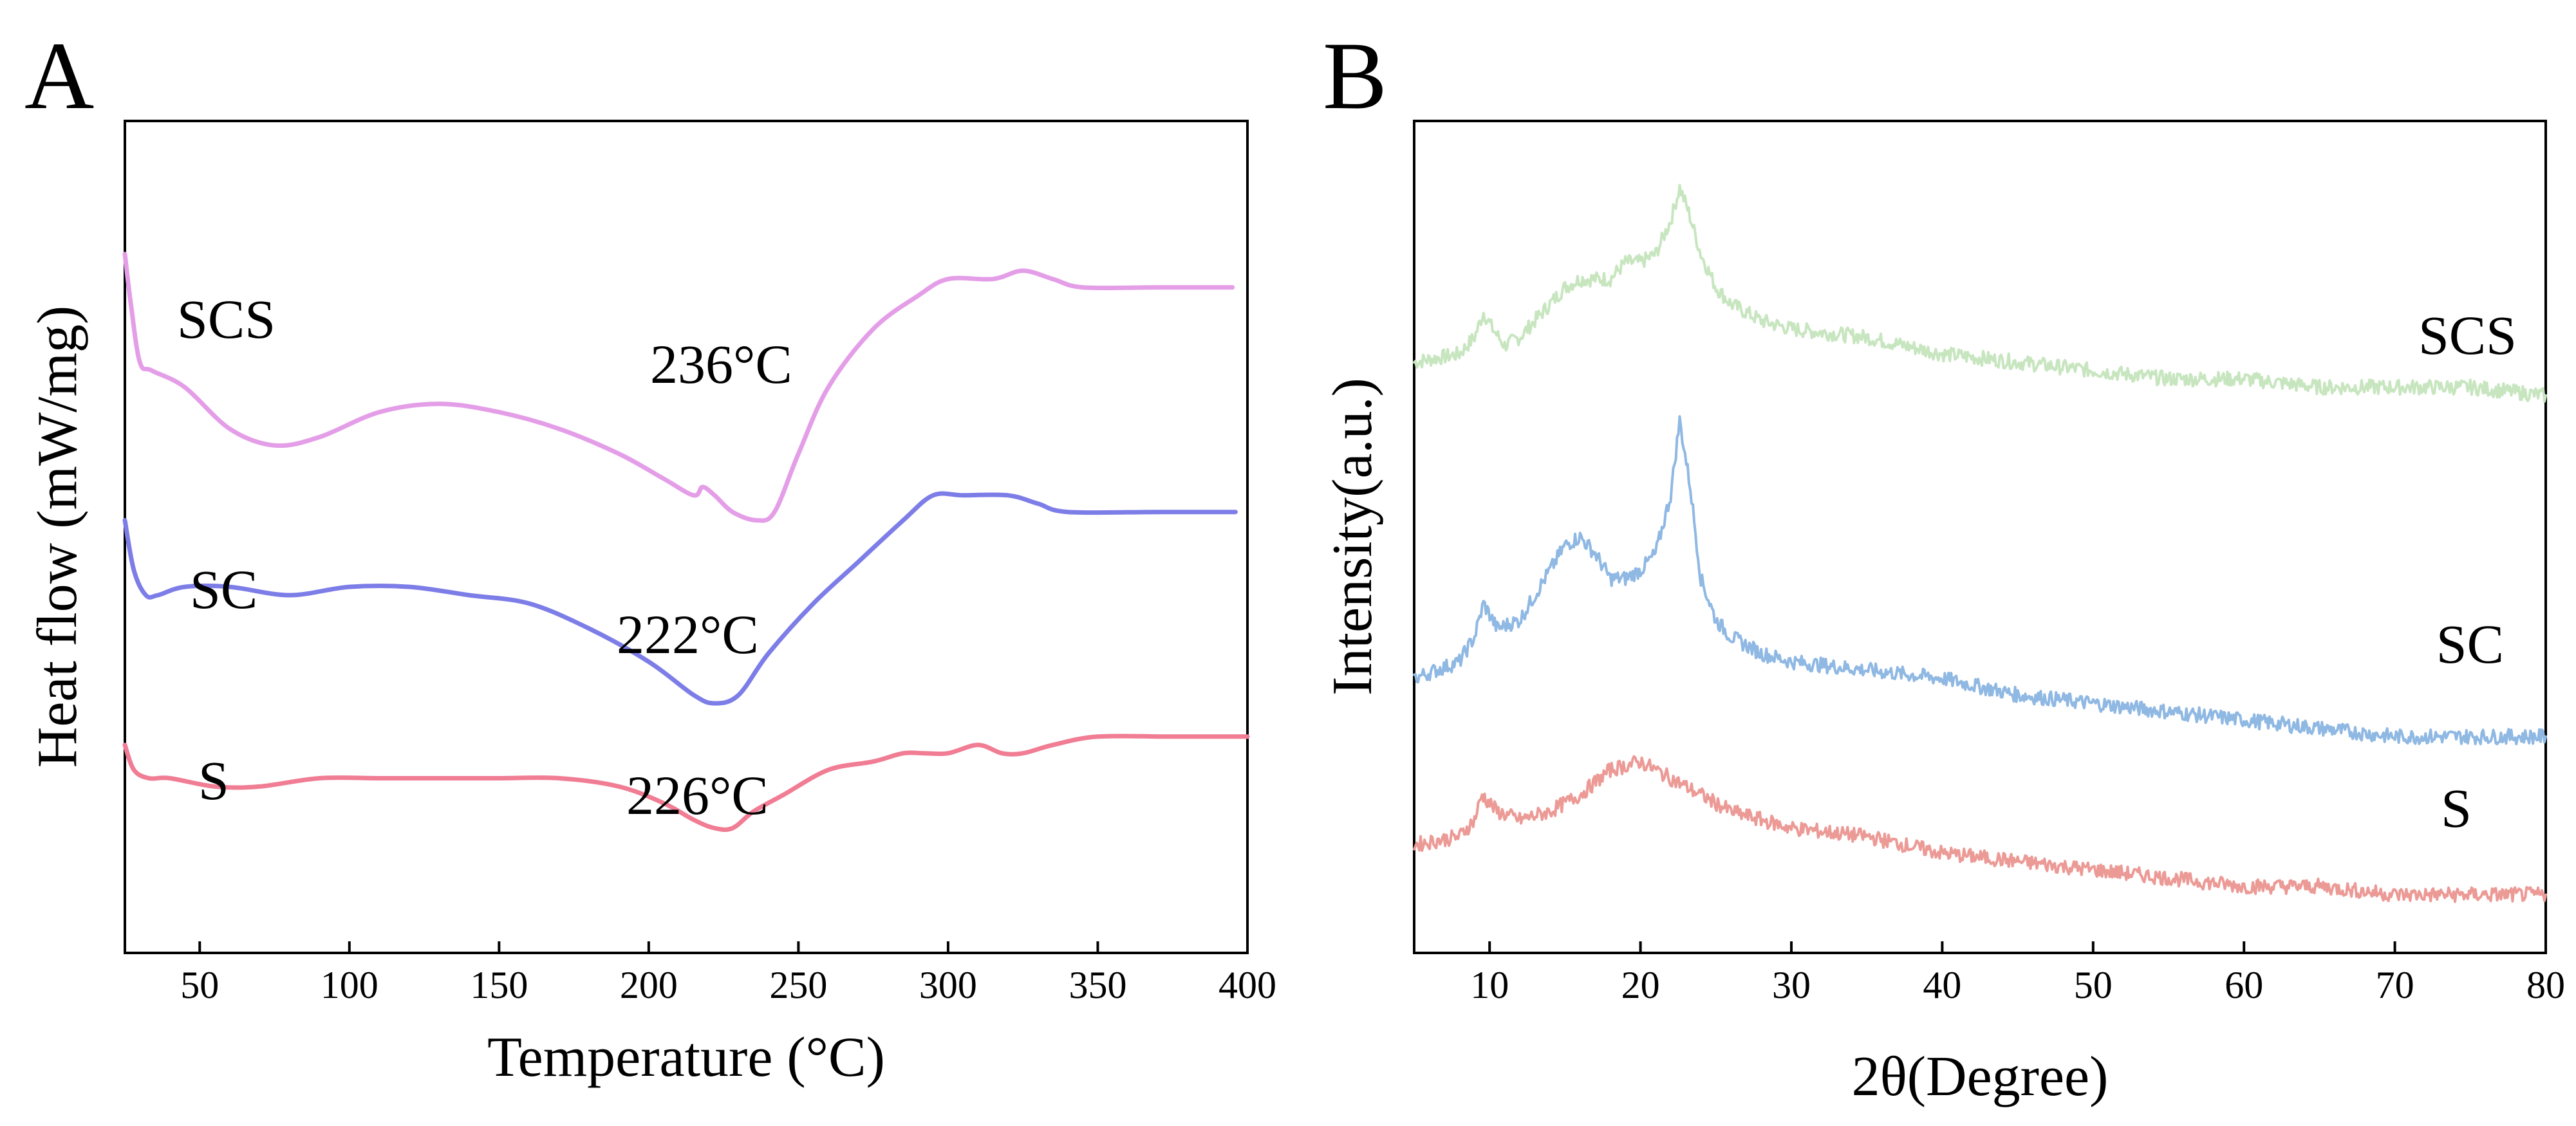 This screenshot has width=2576, height=1126. Describe the element at coordinates (1980, 293) in the screenshot. I see `series-line-scs-b` at that location.